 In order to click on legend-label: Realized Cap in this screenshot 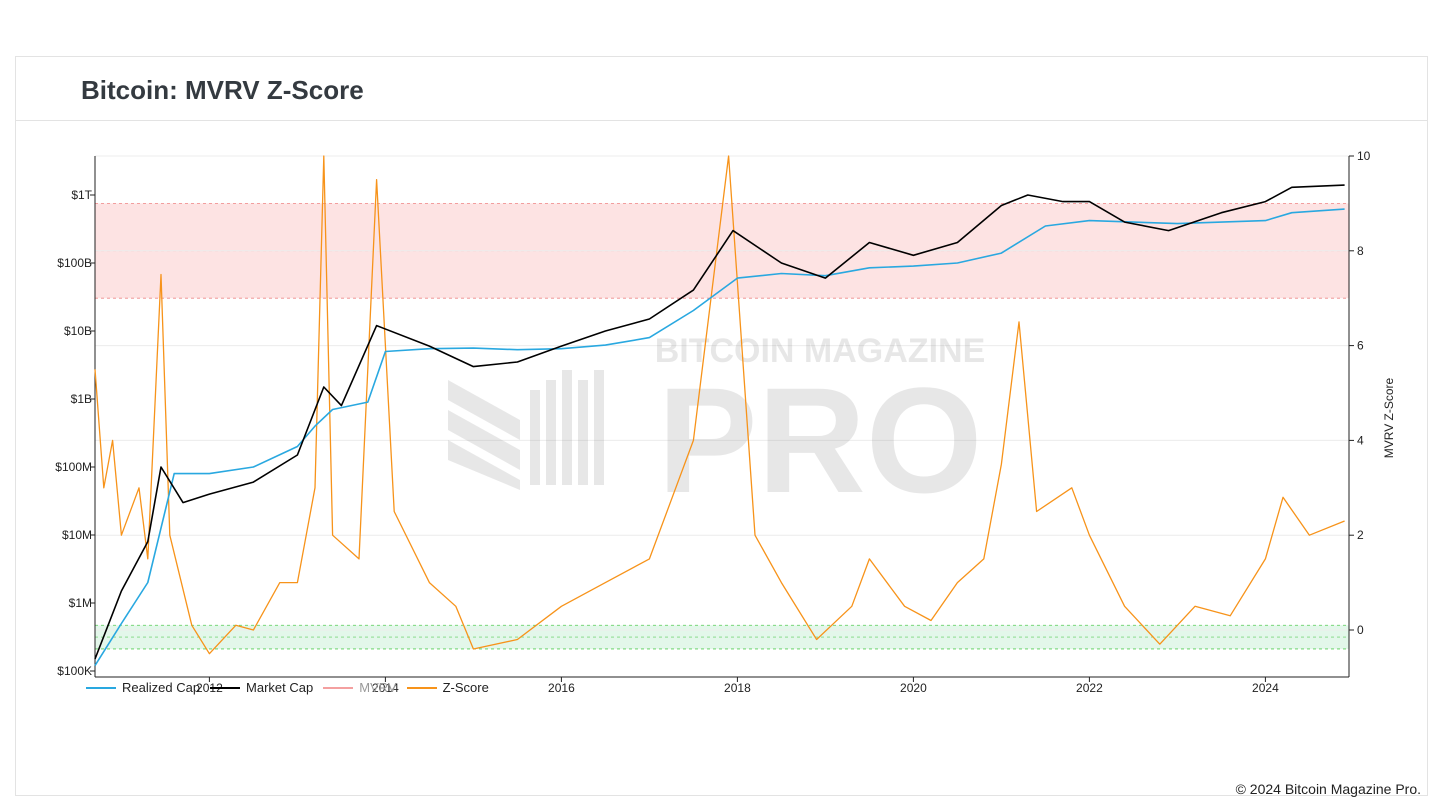, I will do `click(161, 687)`.